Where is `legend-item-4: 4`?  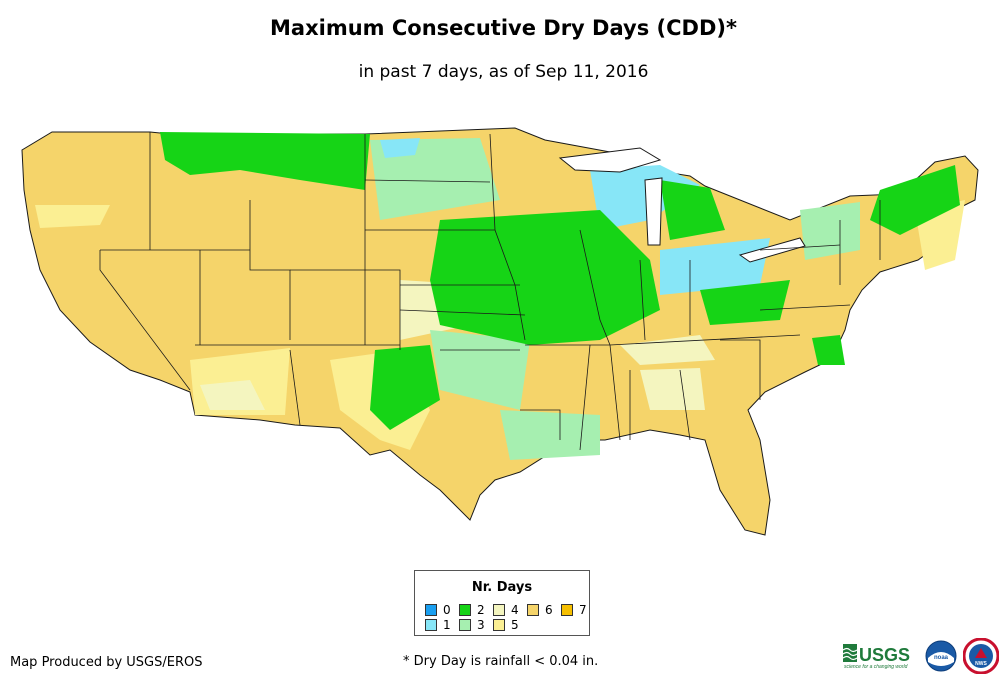
legend-item-4: 4 is located at coordinates (506, 610).